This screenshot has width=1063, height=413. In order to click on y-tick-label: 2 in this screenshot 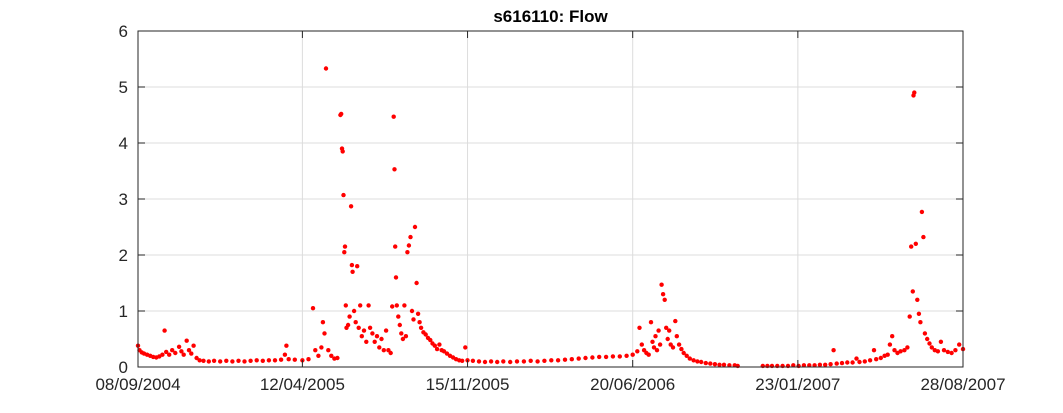, I will do `click(123, 255)`.